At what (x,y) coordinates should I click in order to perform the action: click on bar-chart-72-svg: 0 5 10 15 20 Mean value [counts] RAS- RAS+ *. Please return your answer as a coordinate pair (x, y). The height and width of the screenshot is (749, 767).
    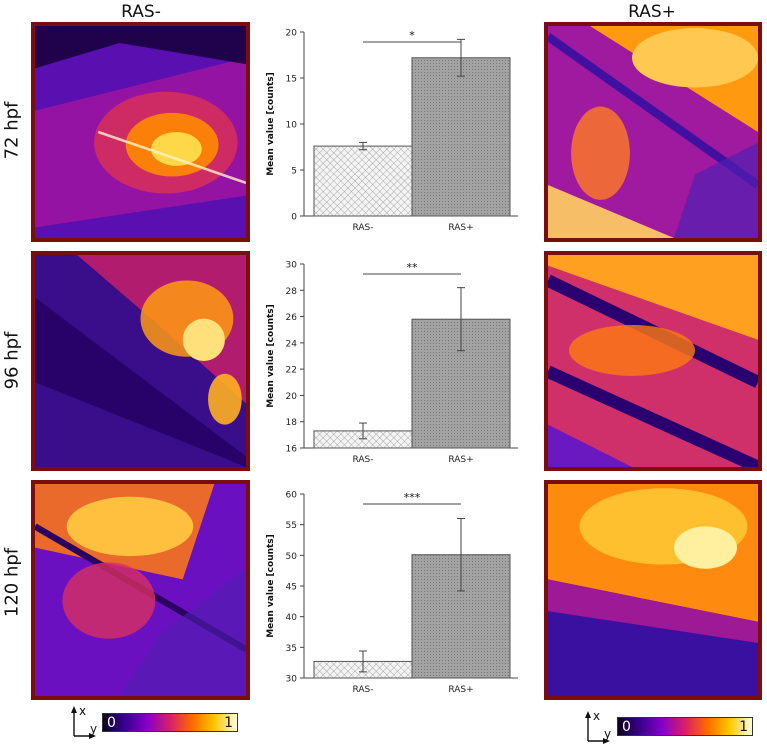
    Looking at the image, I should click on (392, 131).